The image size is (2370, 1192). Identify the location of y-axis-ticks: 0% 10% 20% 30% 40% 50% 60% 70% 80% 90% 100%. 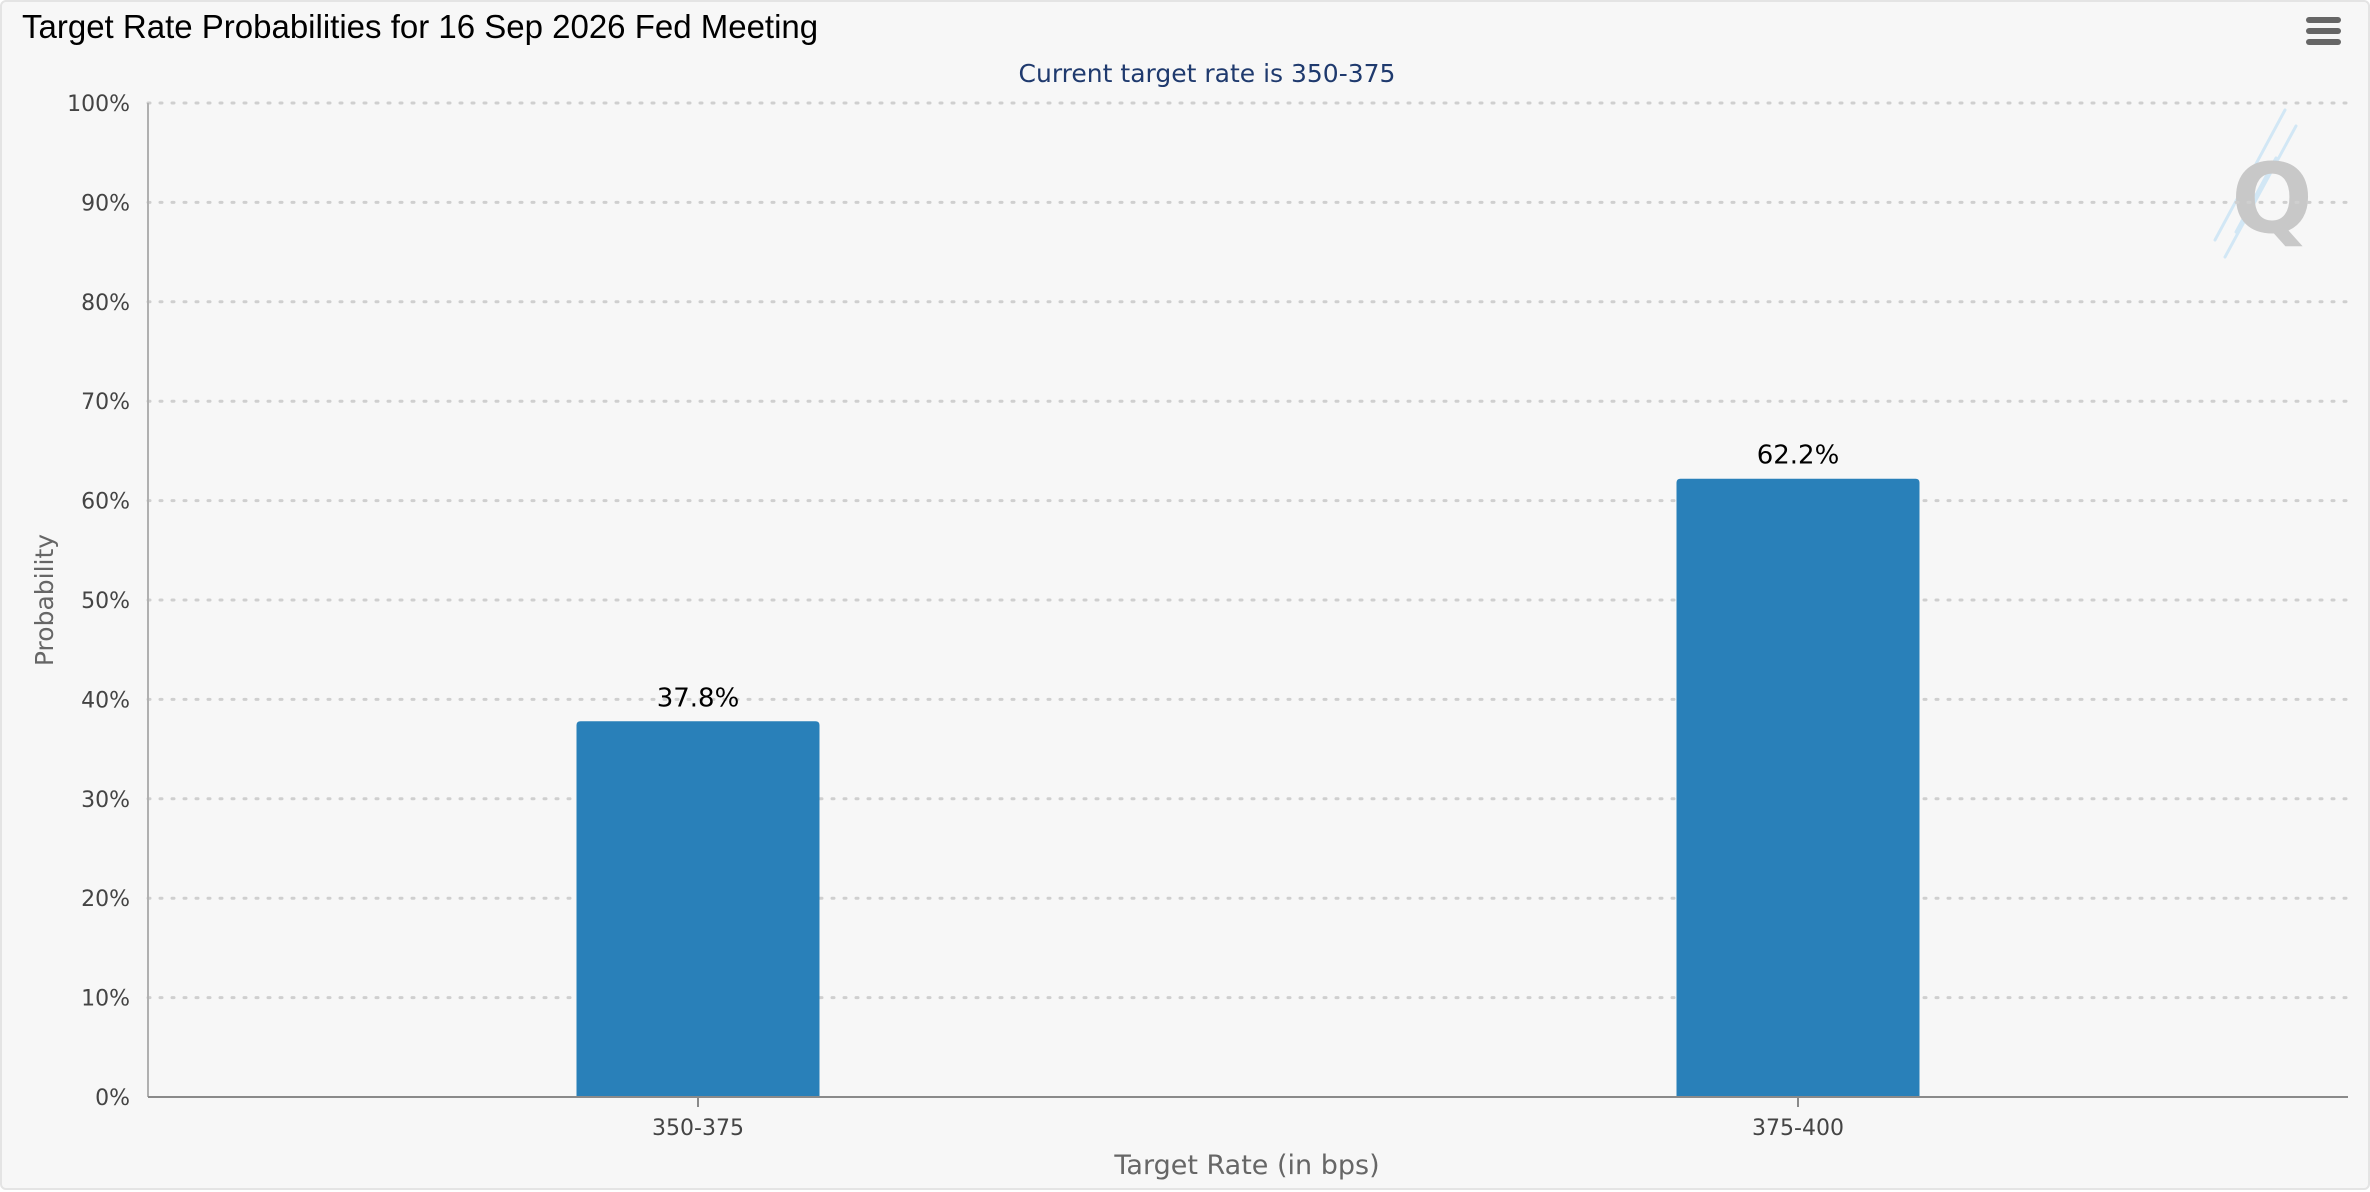
(98, 601).